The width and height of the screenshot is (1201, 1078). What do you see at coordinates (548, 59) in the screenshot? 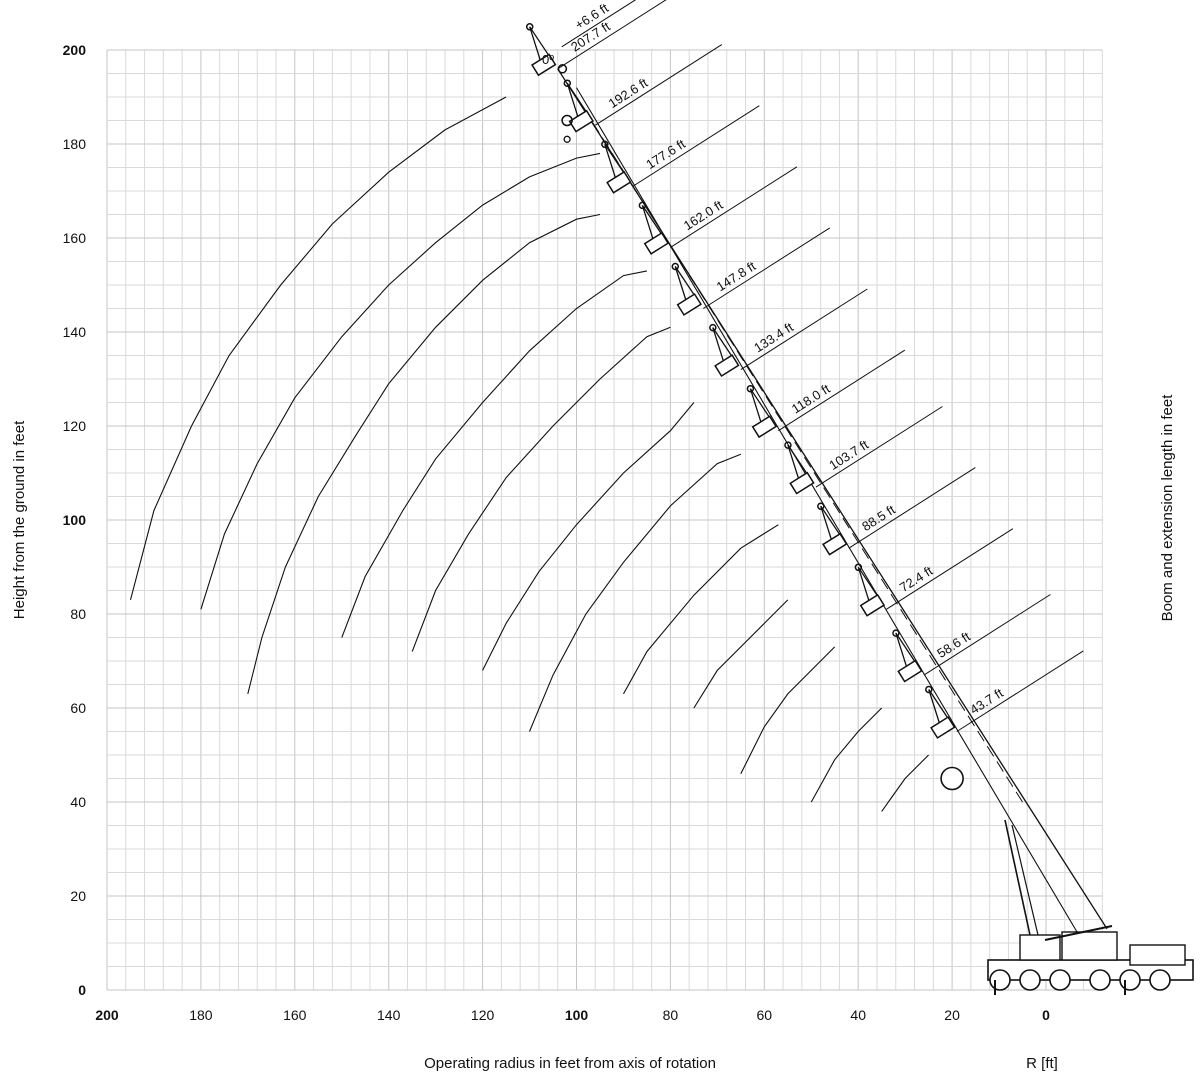
I see `zero-angle-label: 0º` at bounding box center [548, 59].